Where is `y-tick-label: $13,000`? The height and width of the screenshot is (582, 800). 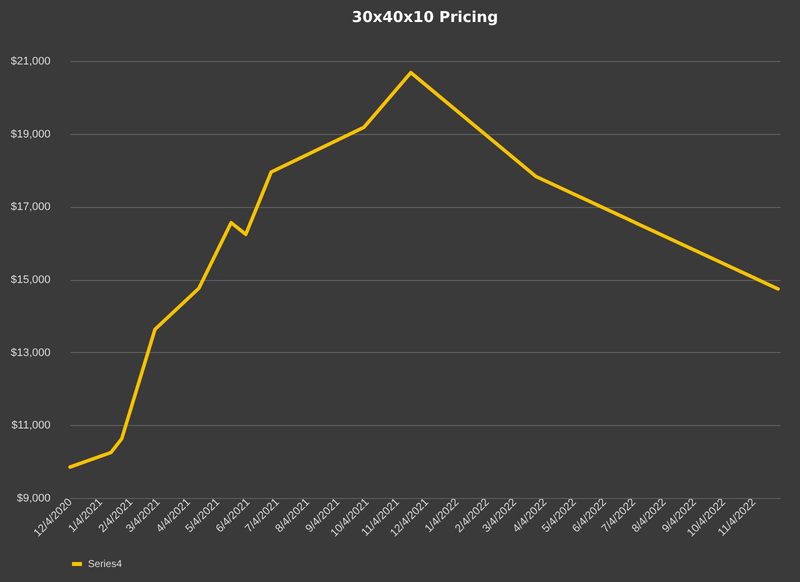 y-tick-label: $13,000 is located at coordinates (30, 352).